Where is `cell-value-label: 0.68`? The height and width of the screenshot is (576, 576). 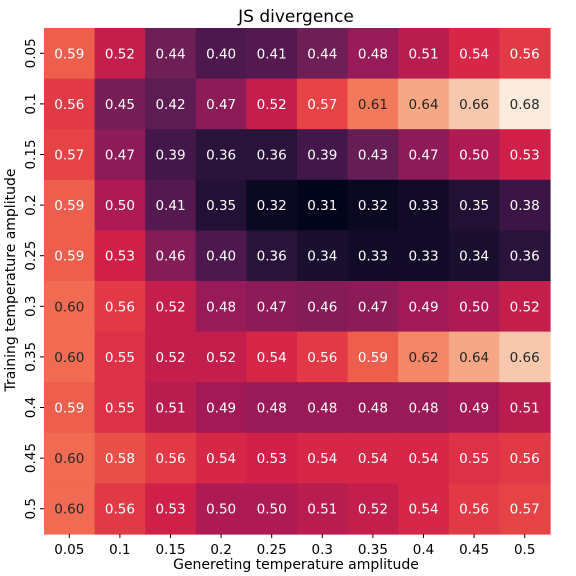
cell-value-label: 0.68 is located at coordinates (525, 105).